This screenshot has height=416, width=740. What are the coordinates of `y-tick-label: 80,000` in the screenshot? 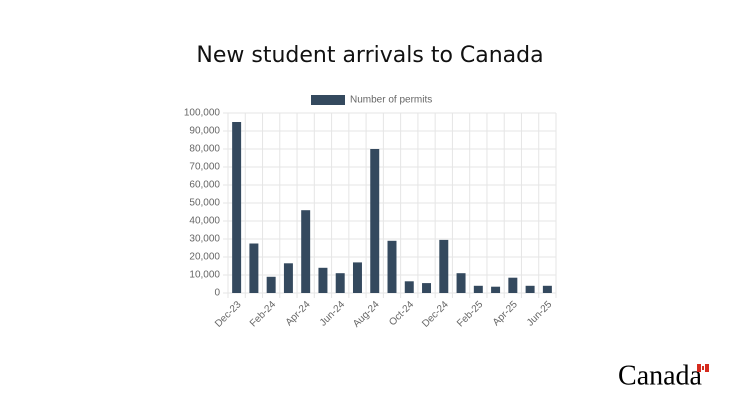 It's located at (204, 149).